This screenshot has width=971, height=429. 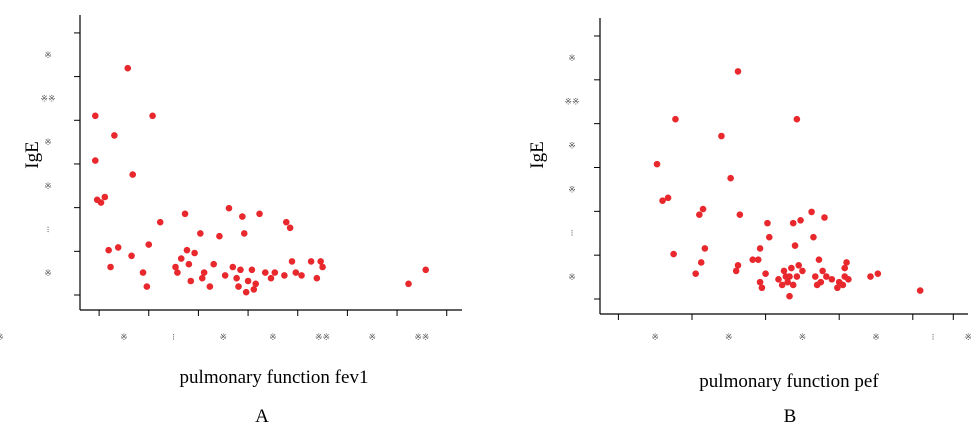 I want to click on x-axis-title: pulmonary function fev1, so click(x=274, y=377).